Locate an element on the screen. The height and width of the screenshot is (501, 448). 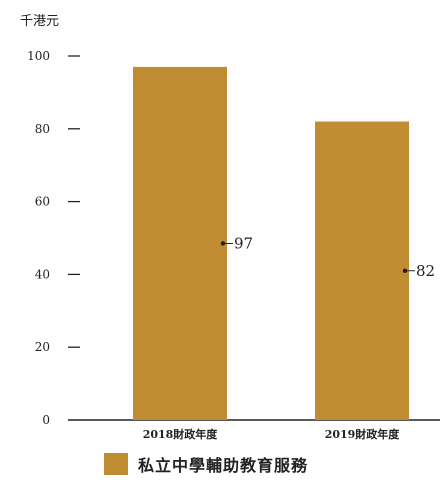
y-tick-label: 80 is located at coordinates (42, 129).